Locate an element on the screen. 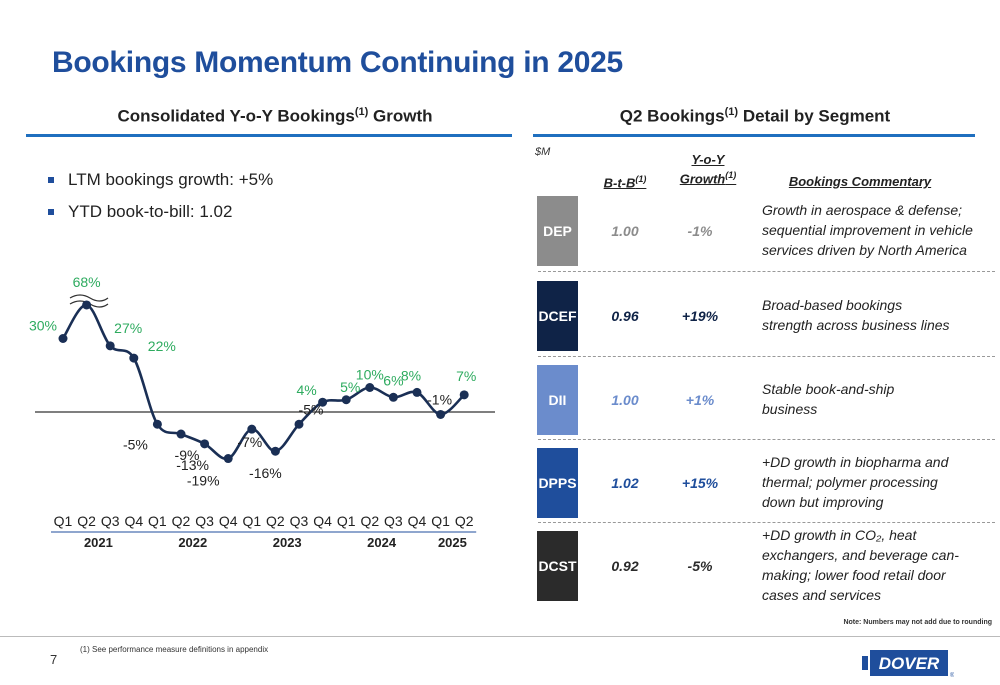 The width and height of the screenshot is (1000, 685). data-label: 27% is located at coordinates (128, 328).